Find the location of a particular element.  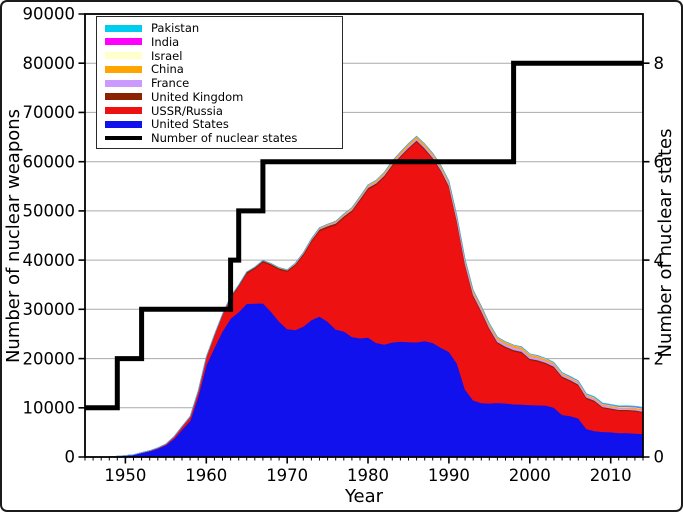

x-axis-title: Year is located at coordinates (364, 496).